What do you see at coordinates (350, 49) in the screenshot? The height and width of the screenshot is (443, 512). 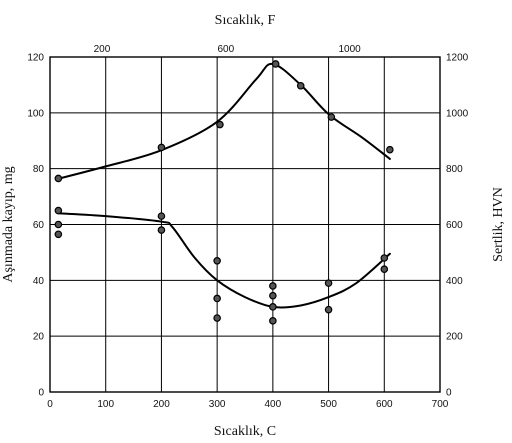 I see `top-x-tick-label: 1000` at bounding box center [350, 49].